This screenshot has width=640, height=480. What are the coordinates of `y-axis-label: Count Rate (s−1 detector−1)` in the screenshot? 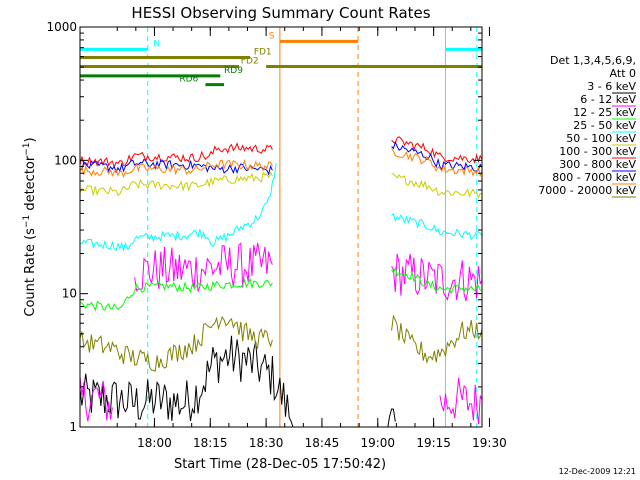 It's located at (30, 226).